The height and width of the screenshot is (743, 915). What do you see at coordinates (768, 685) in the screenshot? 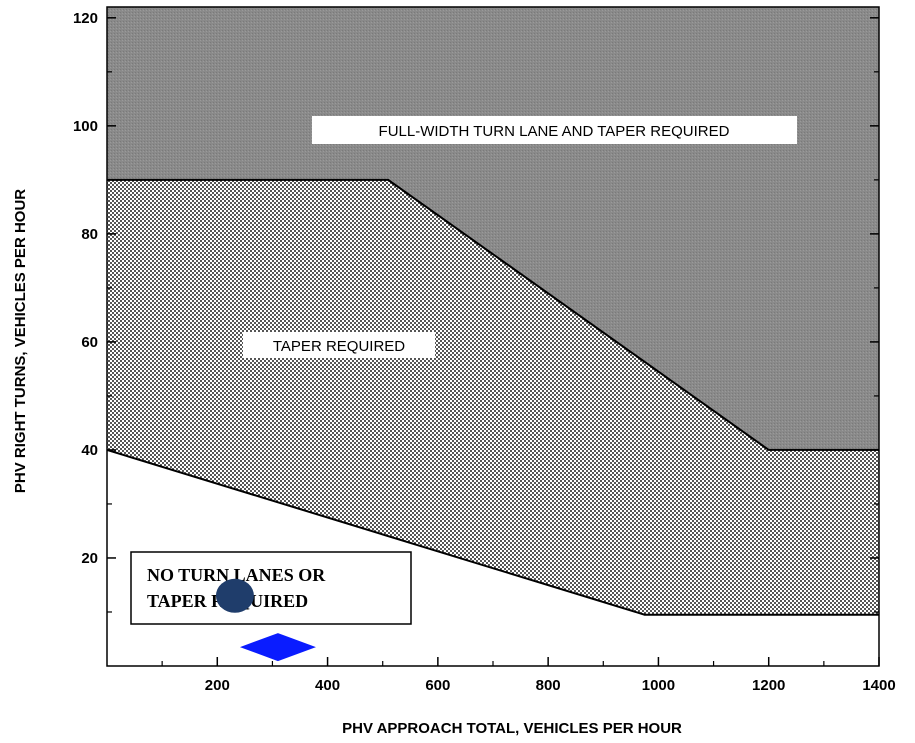
I see `x-tick-label: 1200` at bounding box center [768, 685].